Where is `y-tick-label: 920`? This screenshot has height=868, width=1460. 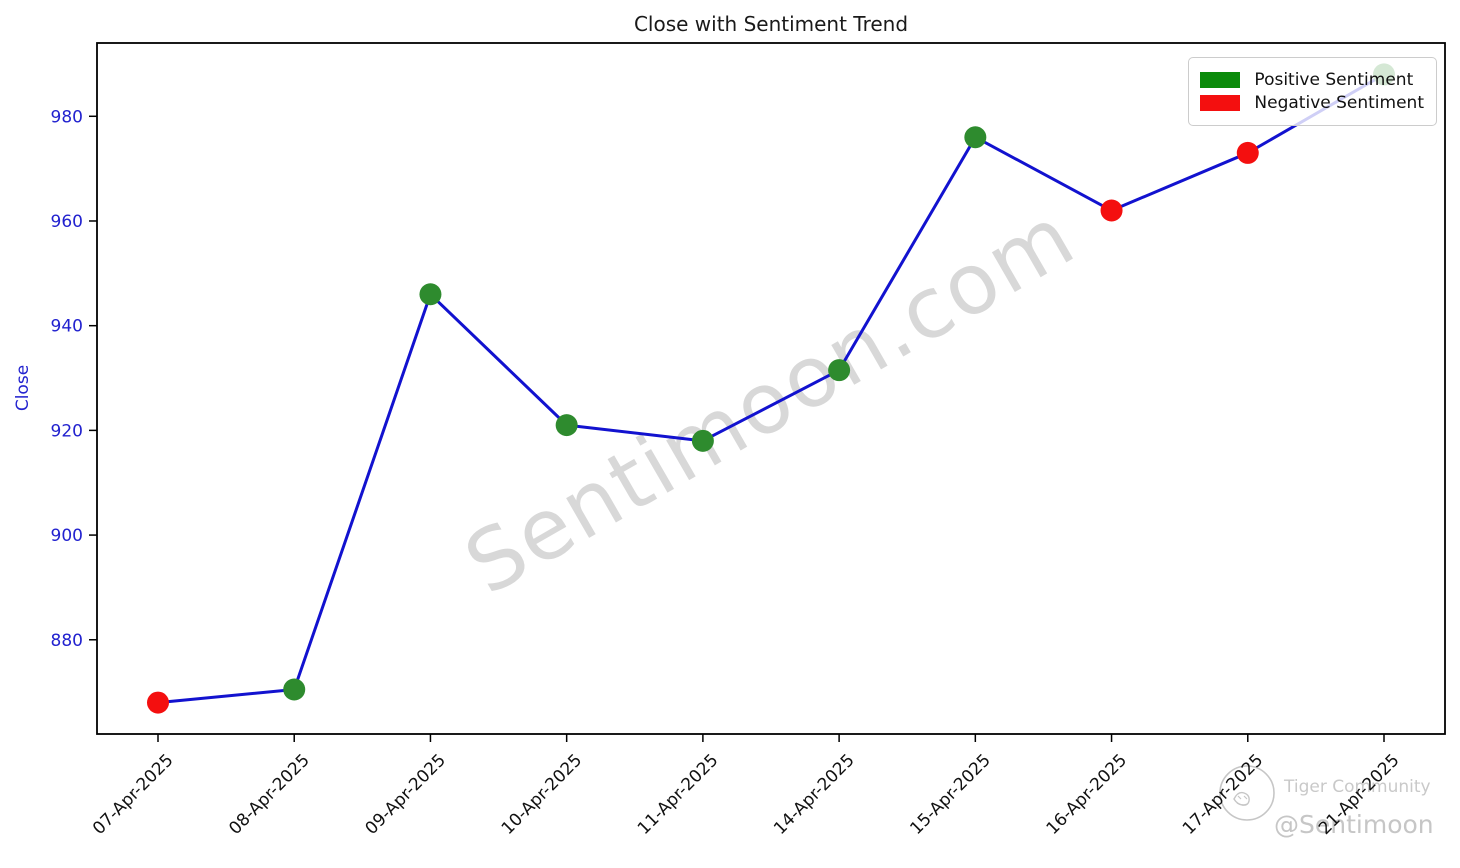 y-tick-label: 920 is located at coordinates (67, 431).